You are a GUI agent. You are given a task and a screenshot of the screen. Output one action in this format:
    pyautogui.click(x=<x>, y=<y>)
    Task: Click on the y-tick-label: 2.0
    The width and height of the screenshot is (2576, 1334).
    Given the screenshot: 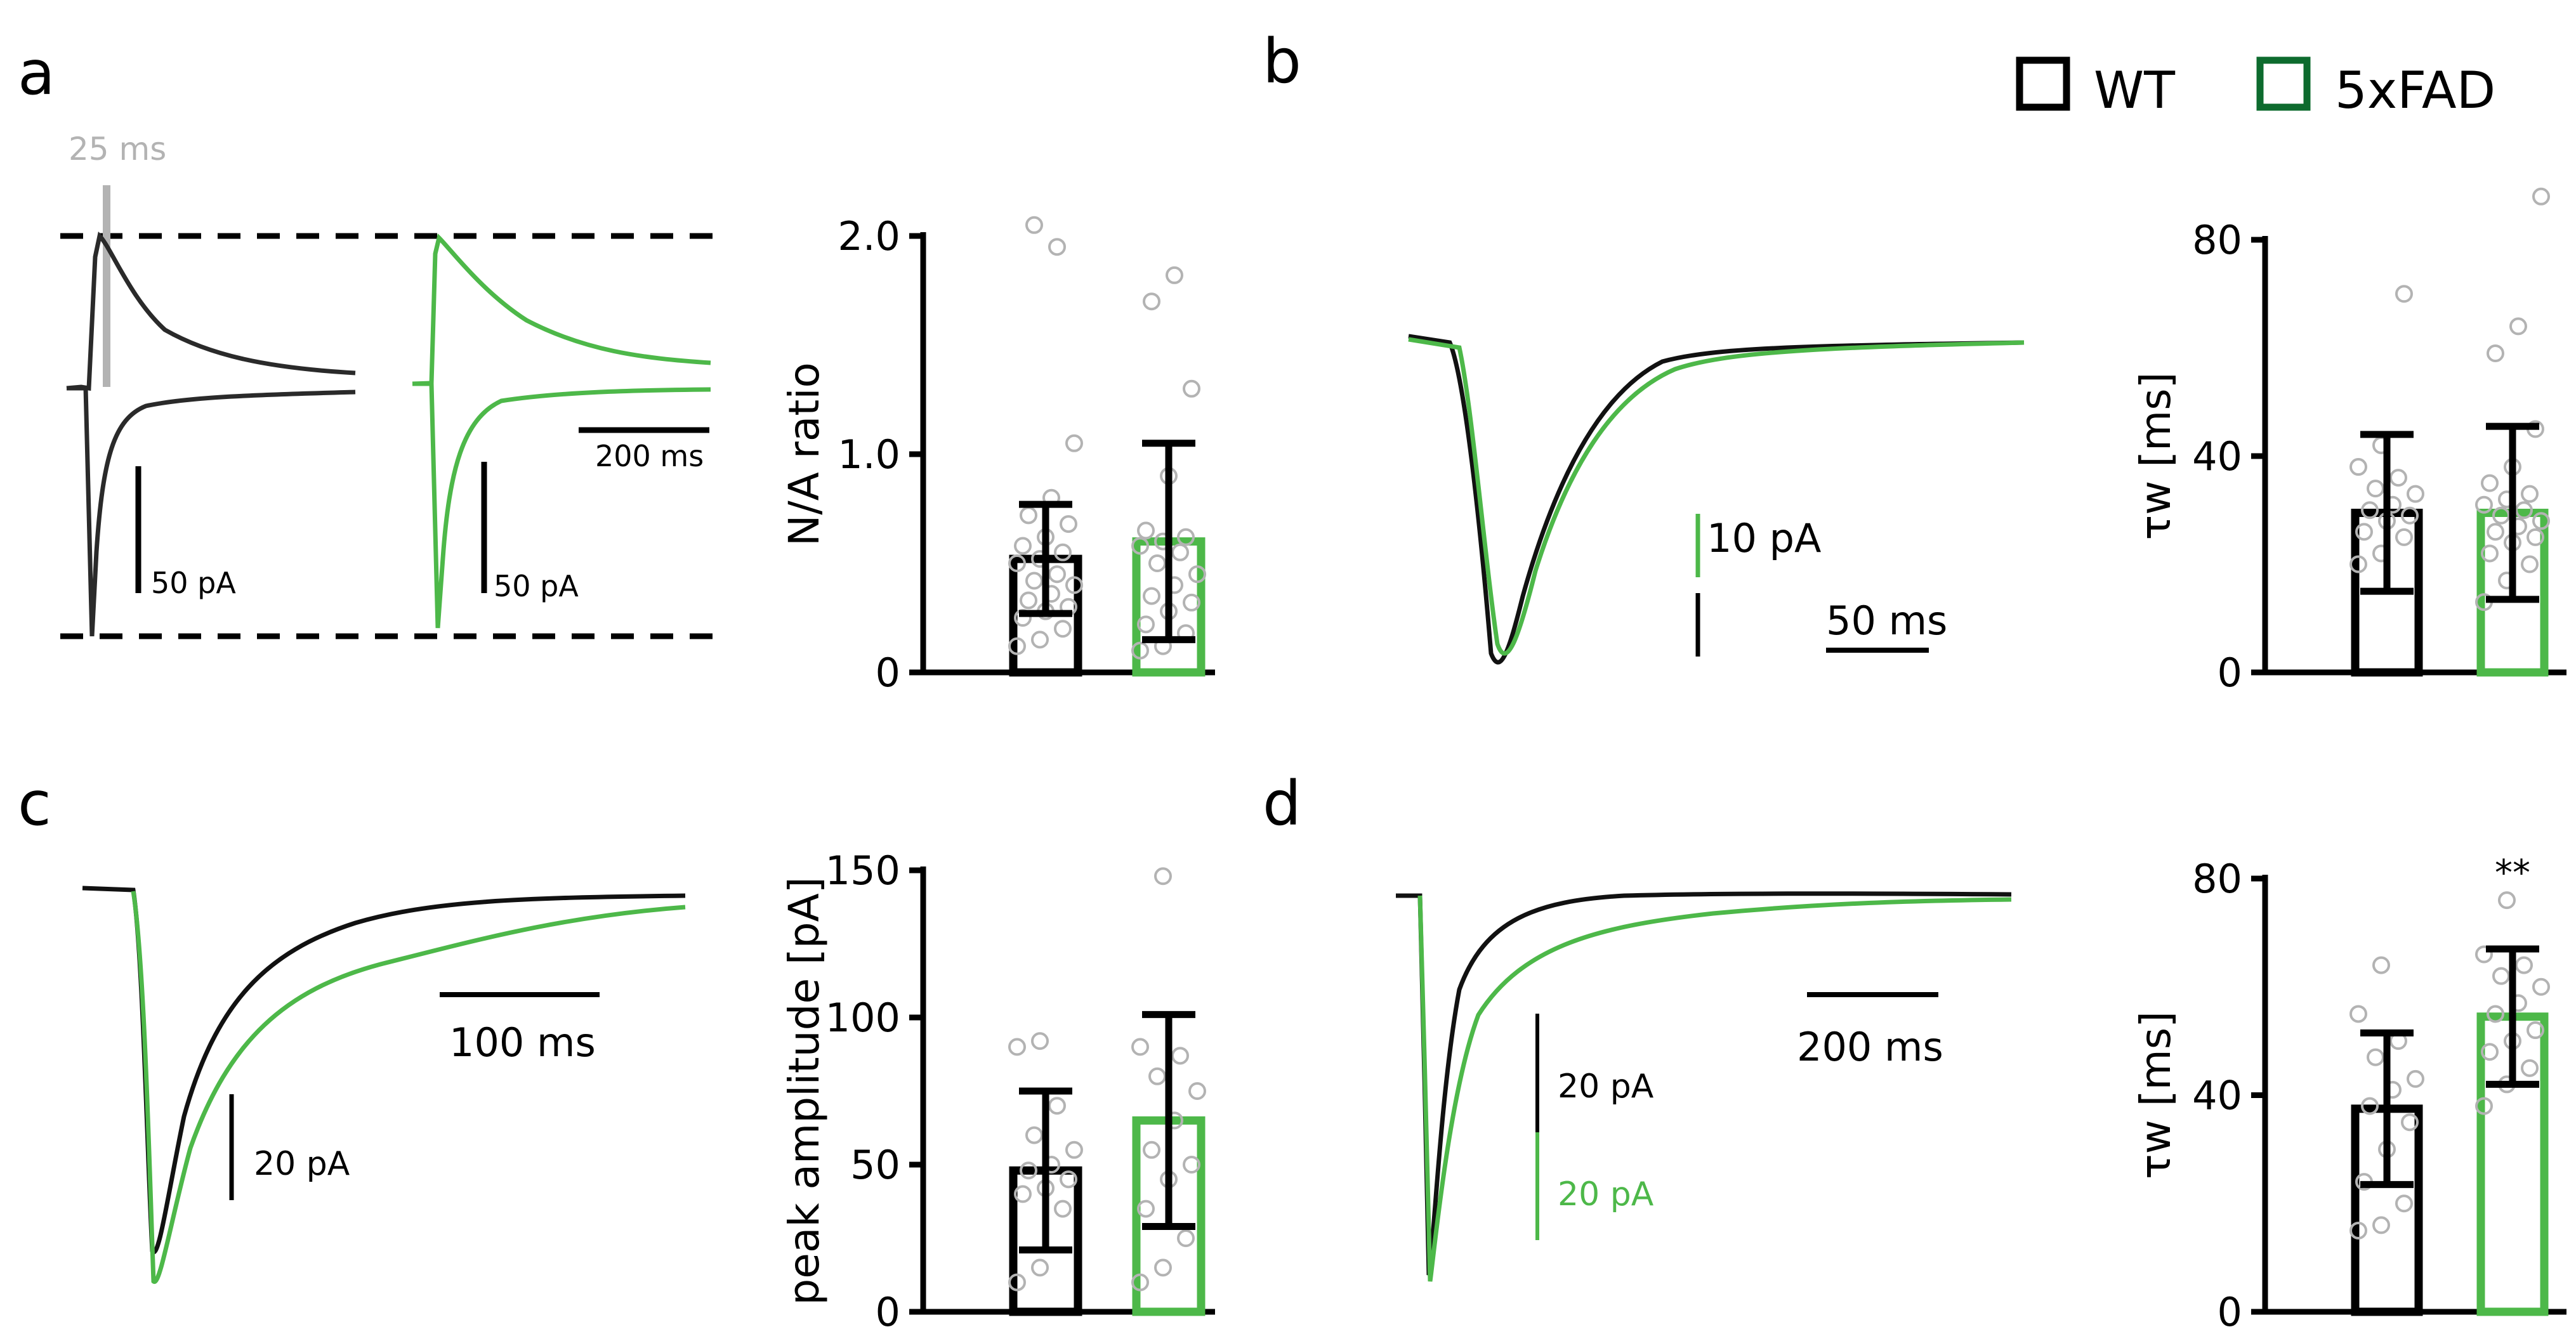 What is the action you would take?
    pyautogui.click(x=869, y=236)
    